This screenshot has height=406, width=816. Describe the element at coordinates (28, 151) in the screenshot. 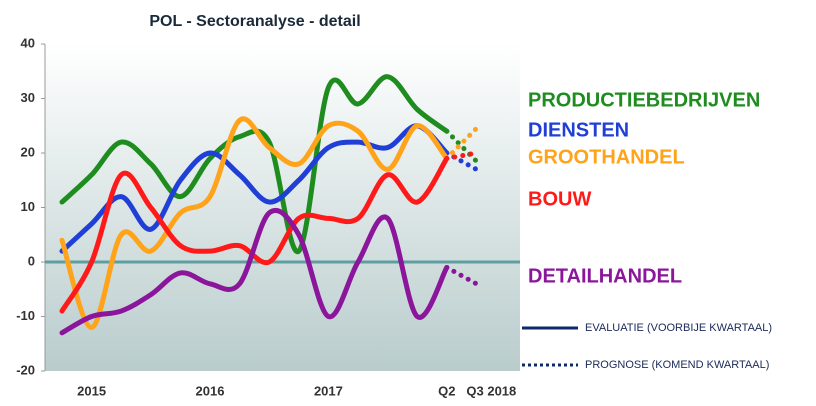

I see `y-tick-label: 20` at that location.